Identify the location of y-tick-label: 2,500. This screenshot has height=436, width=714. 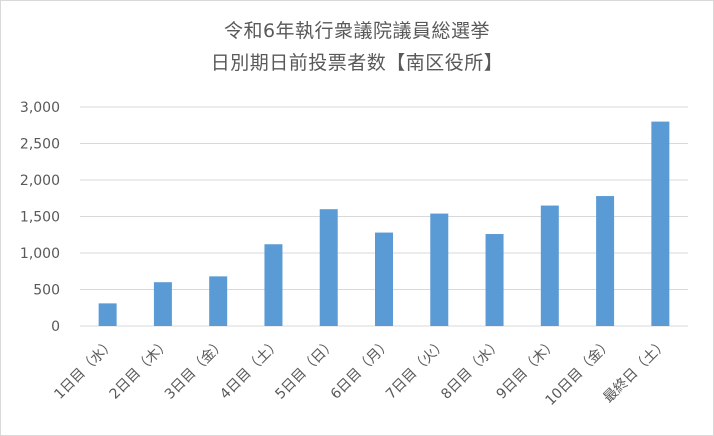
(40, 145).